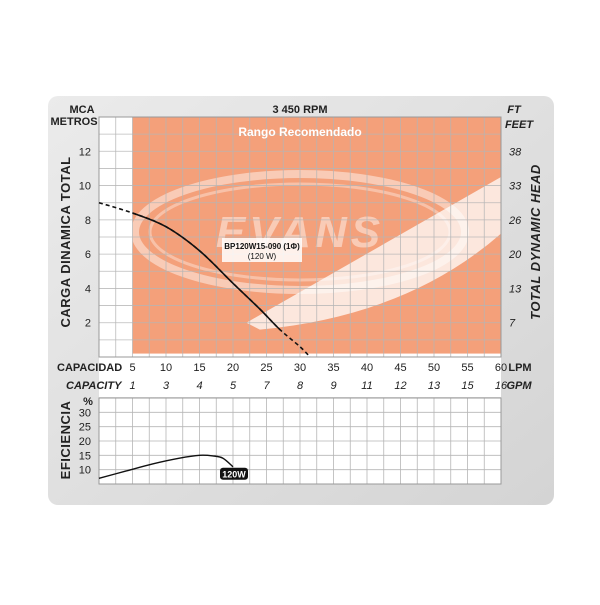 The image size is (600, 605). Describe the element at coordinates (85, 187) in the screenshot. I see `y-left-tick-label: 10` at that location.